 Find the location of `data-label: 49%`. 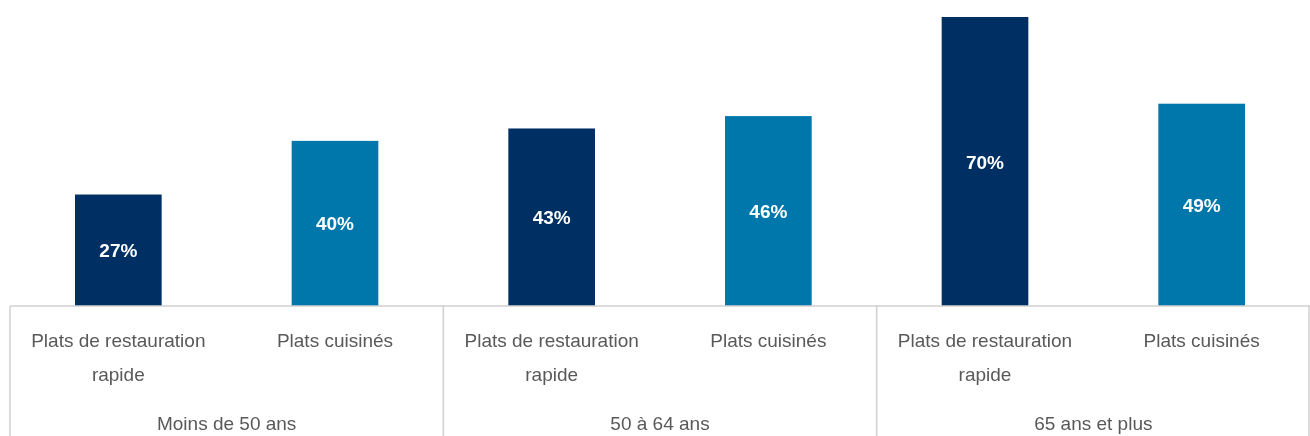

data-label: 49% is located at coordinates (1201, 205).